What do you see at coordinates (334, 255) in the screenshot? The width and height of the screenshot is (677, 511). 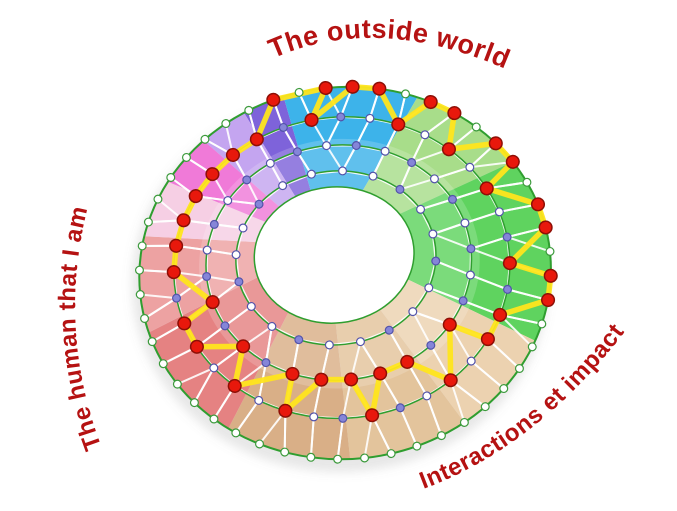 I see `hole` at bounding box center [334, 255].